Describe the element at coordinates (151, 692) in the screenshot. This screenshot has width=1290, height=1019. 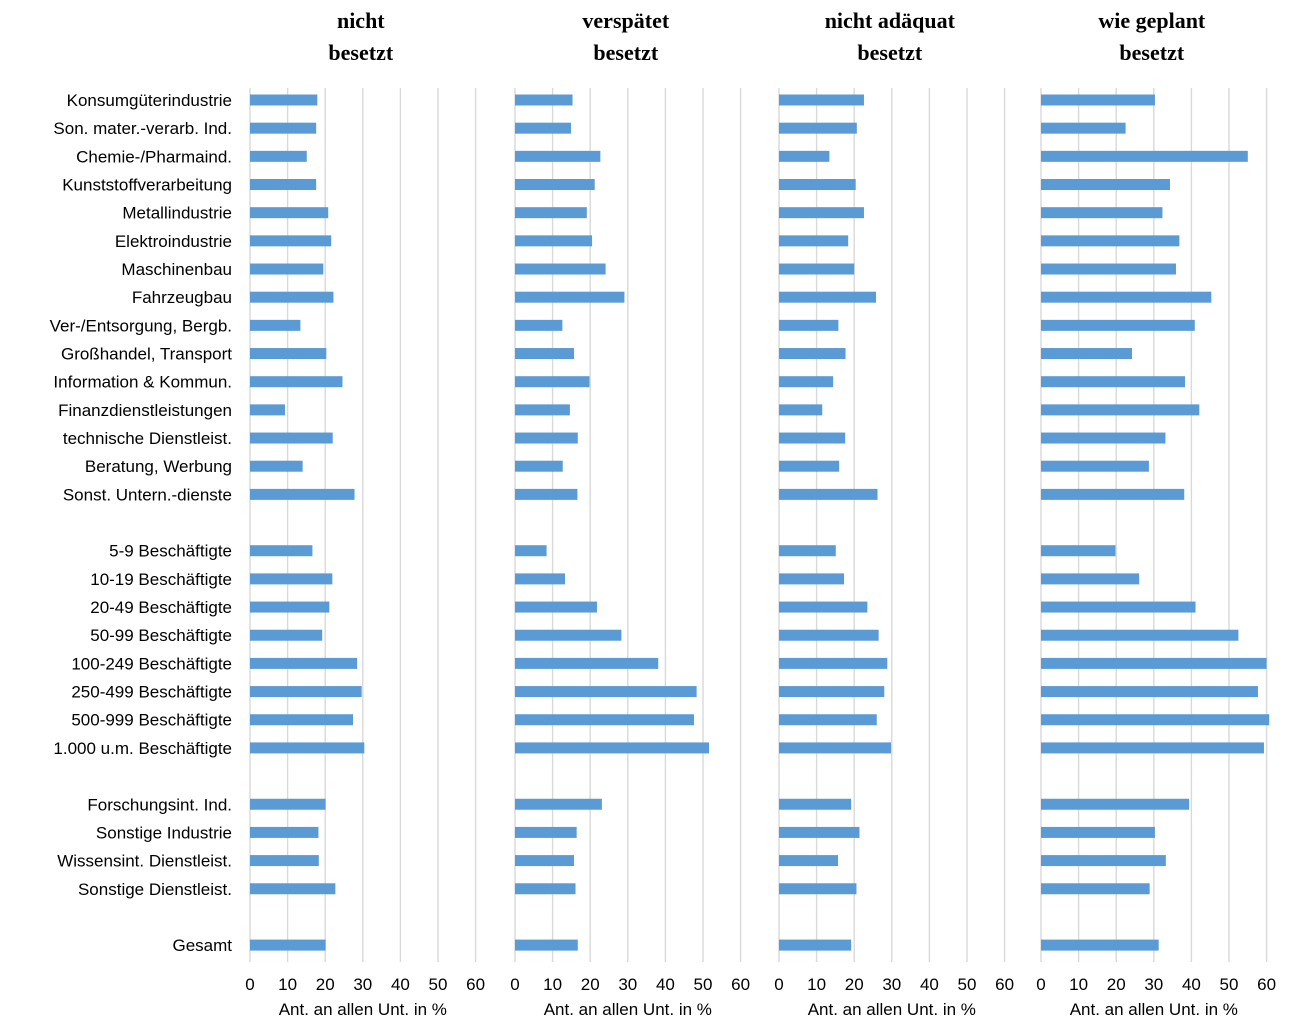
I see `category-label: 250-499 Beschäftigte` at that location.